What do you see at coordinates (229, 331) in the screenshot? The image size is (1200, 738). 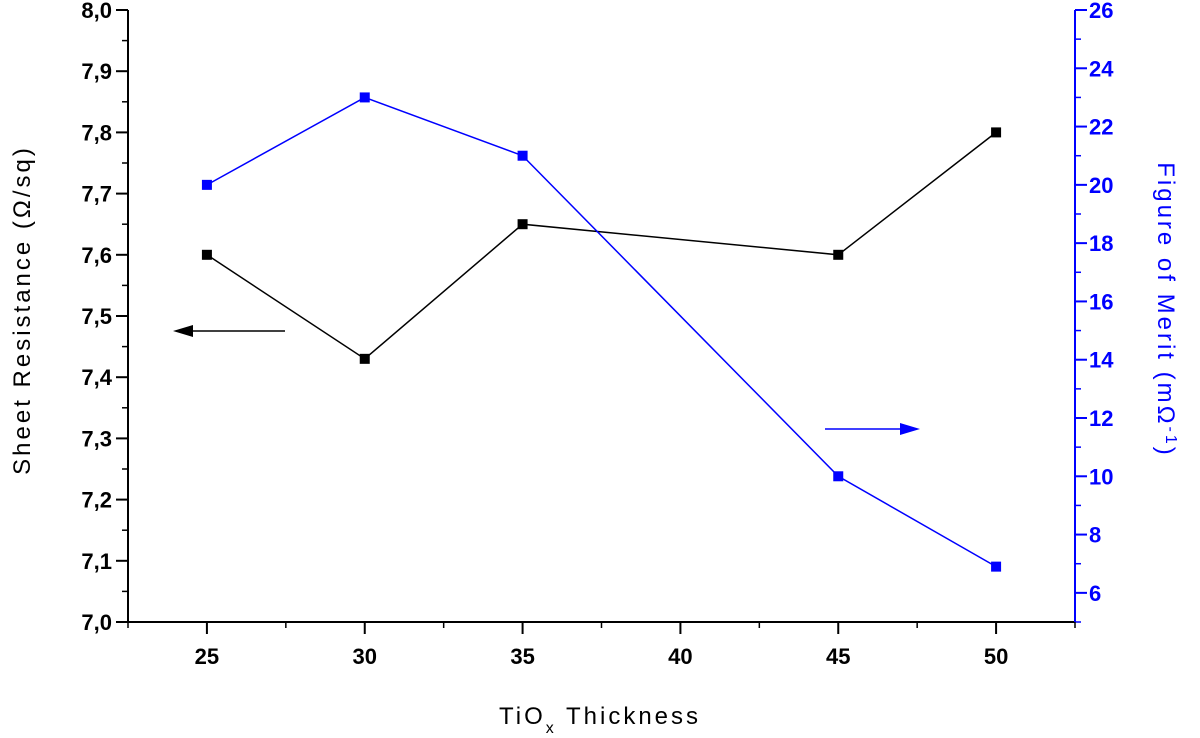 I see `arrow-left-annotation` at bounding box center [229, 331].